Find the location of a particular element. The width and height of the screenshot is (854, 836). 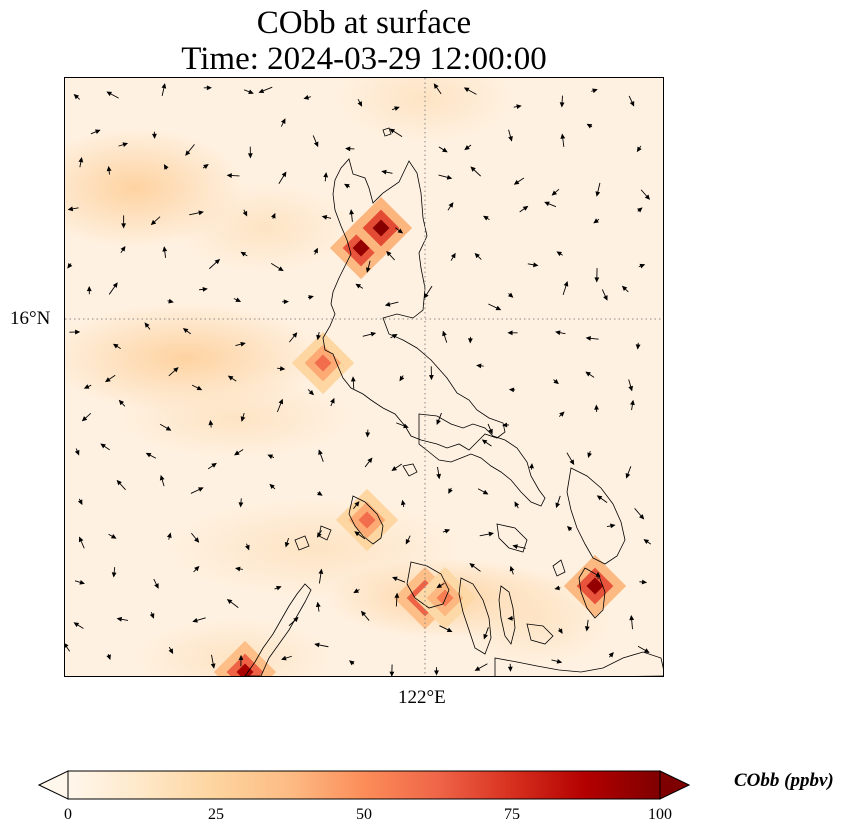

colorbar is located at coordinates (364, 785).